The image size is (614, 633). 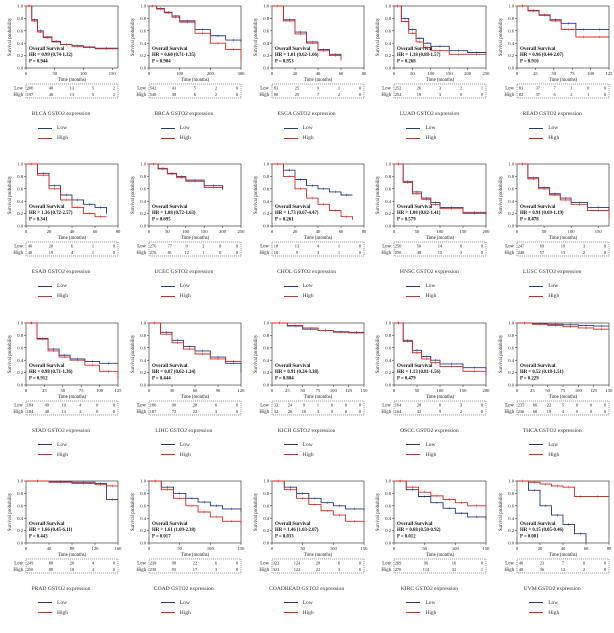 I want to click on risk-count-high: 13, so click(x=563, y=252).